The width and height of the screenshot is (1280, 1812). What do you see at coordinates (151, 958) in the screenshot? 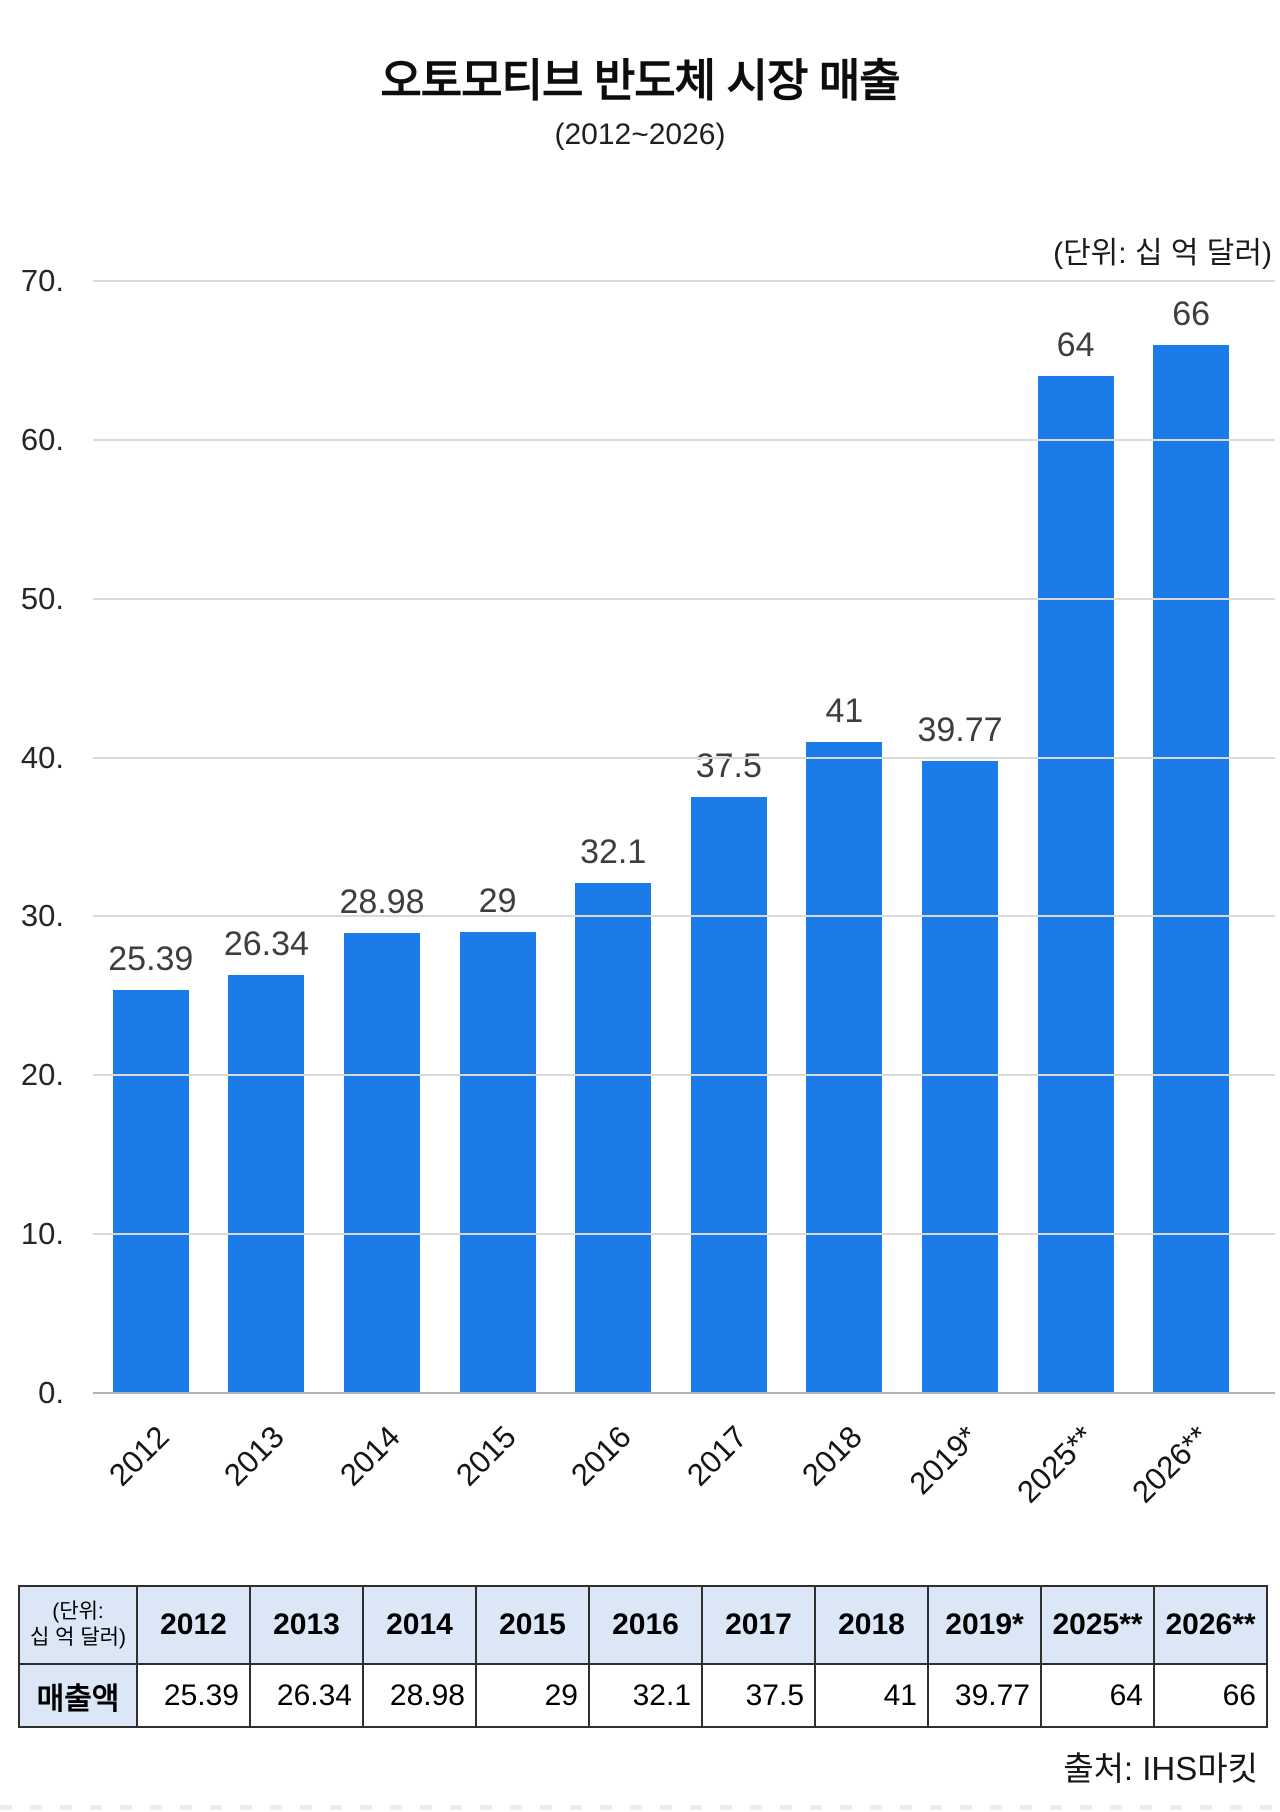
I see `bar-value-label: 25.39` at bounding box center [151, 958].